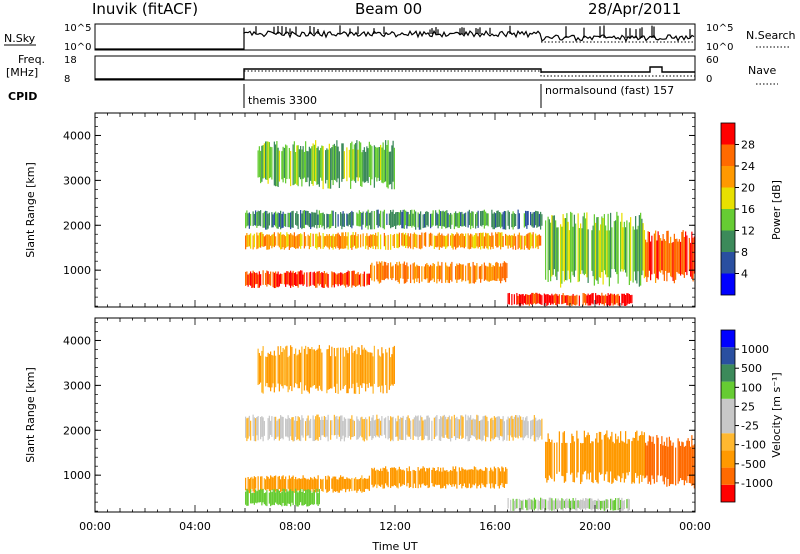  I want to click on x-tick-label: 20:00, so click(595, 526).